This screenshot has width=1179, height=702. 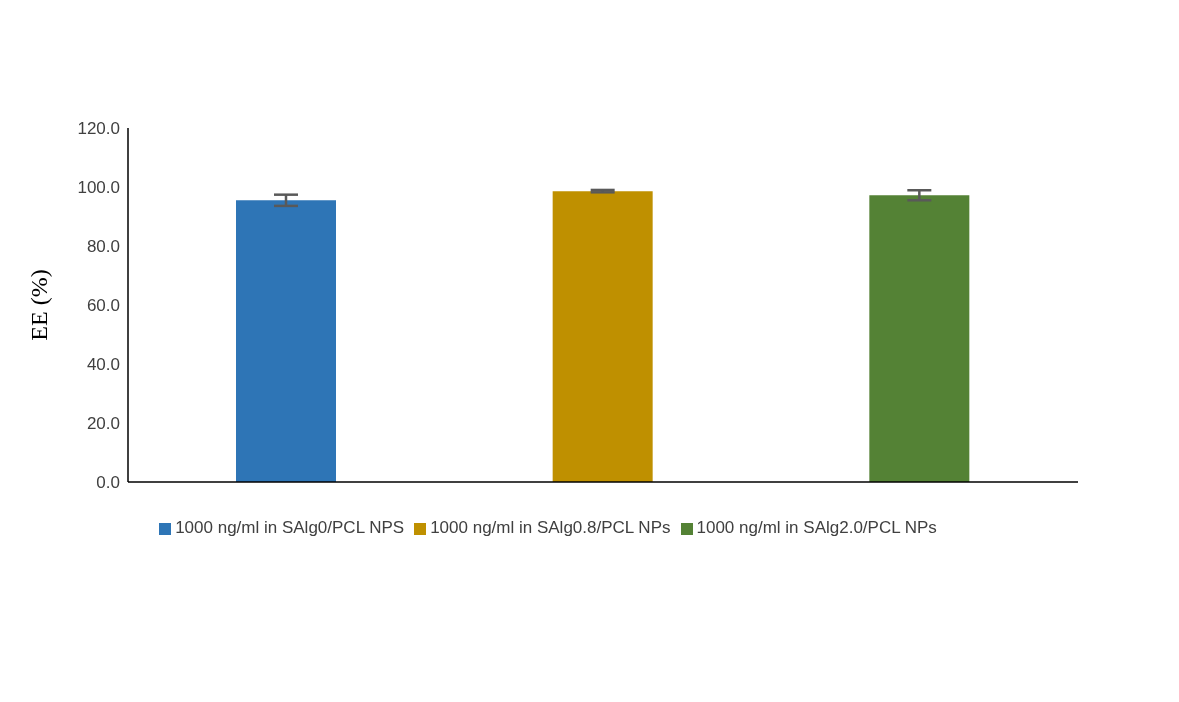 I want to click on y-tick-label: 80.0, so click(x=103, y=247).